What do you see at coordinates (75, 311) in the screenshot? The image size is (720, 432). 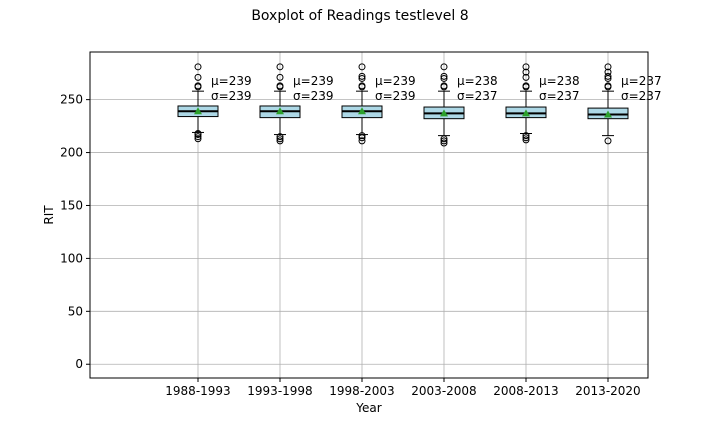 I see `y-tick-label: 50` at bounding box center [75, 311].